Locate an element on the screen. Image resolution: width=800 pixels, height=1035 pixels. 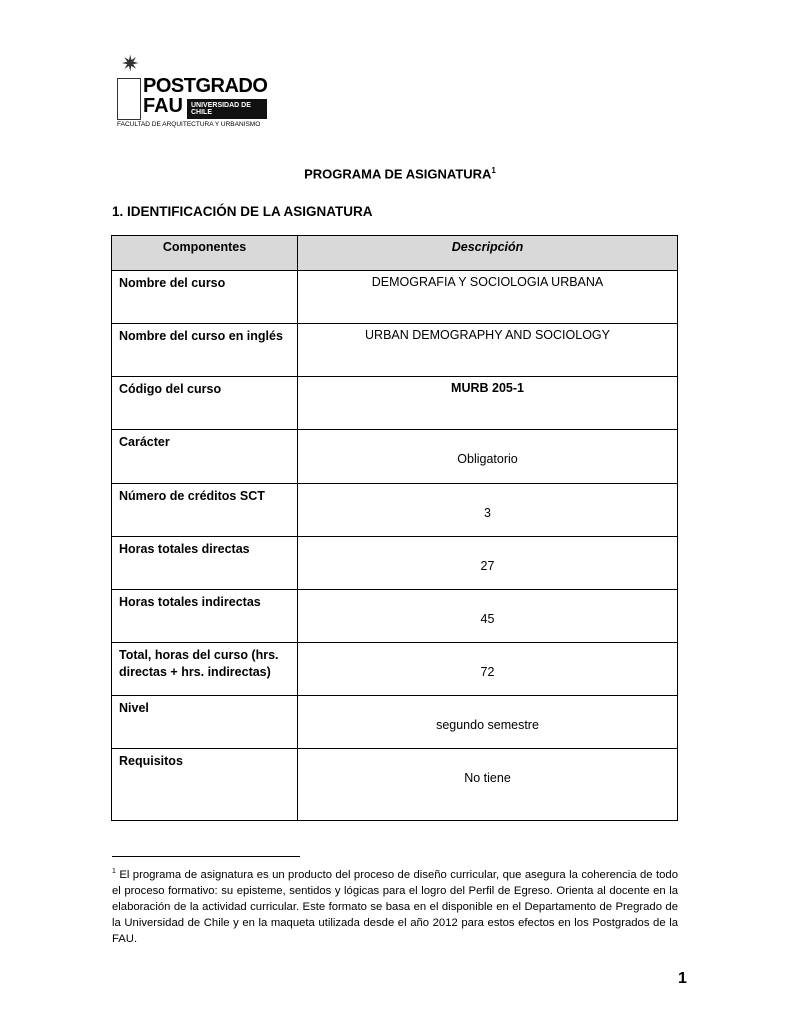
row-value: 45 is located at coordinates (487, 616).